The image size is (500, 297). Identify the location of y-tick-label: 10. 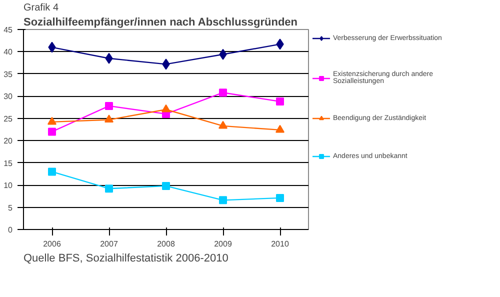
(9, 185).